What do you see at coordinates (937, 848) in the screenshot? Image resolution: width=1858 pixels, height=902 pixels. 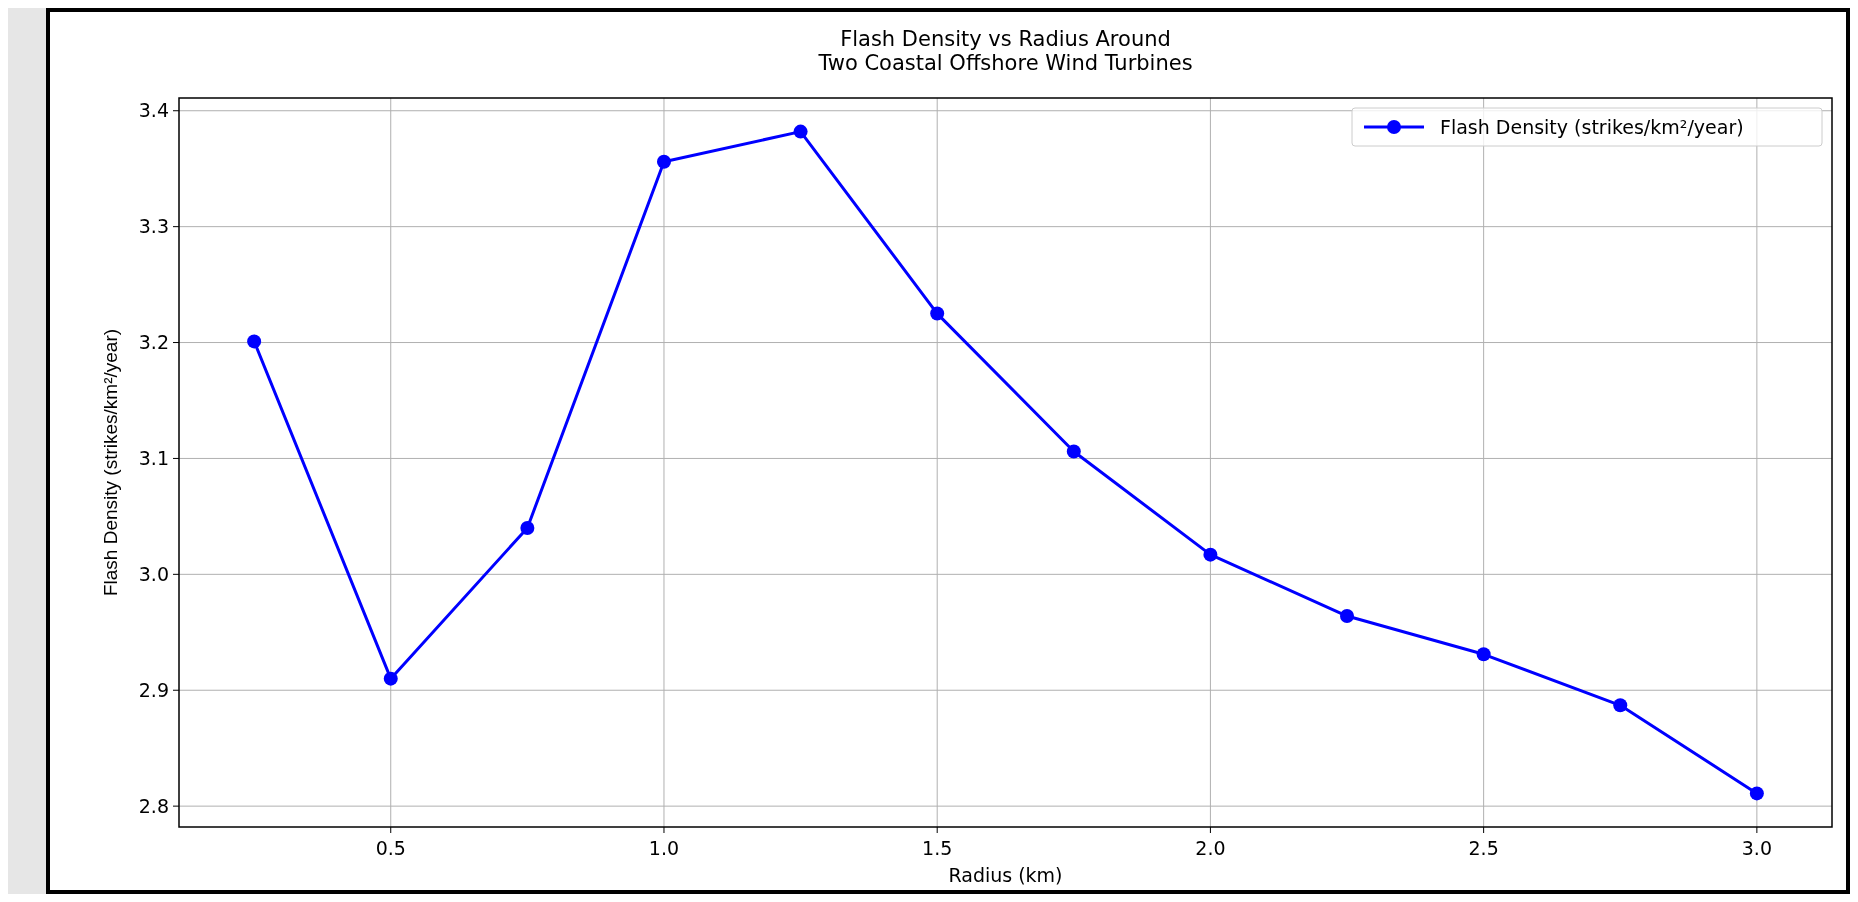 I see `x-tick-label: 1.5` at bounding box center [937, 848].